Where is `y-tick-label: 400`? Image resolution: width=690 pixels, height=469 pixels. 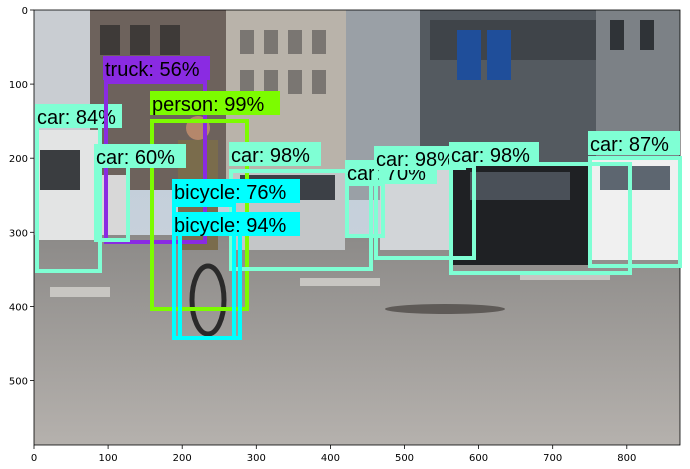 y-tick-label: 400 is located at coordinates (18, 307).